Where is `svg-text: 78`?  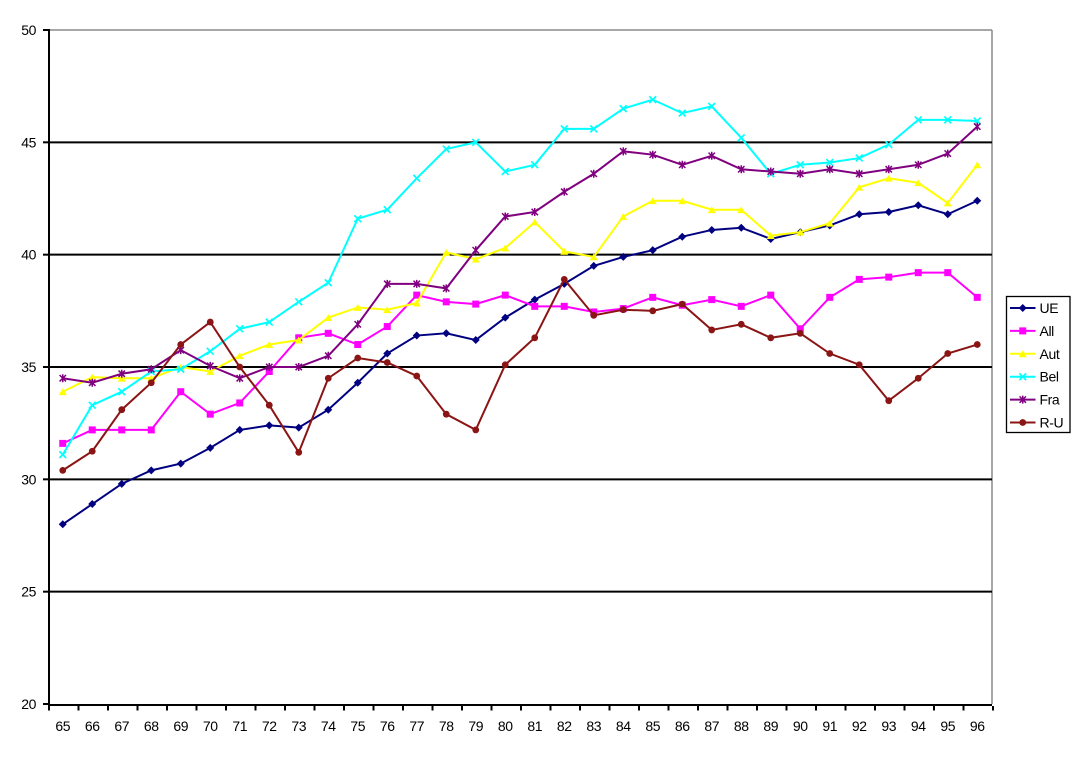 svg-text: 78 is located at coordinates (446, 726).